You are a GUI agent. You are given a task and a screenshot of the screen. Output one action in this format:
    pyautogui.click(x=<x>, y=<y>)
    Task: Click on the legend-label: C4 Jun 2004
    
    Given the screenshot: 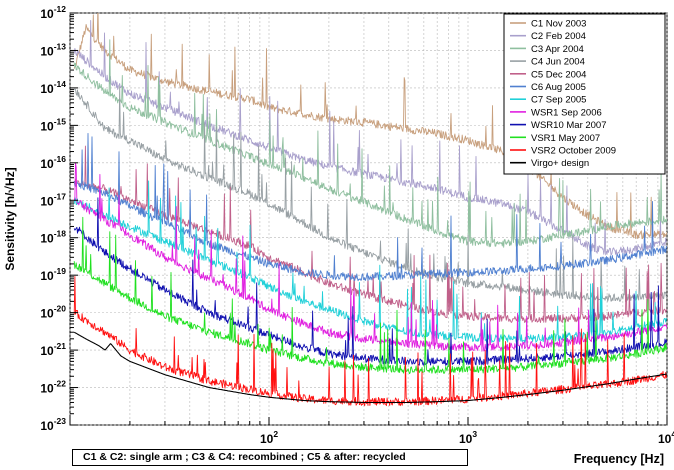 What is the action you would take?
    pyautogui.click(x=558, y=62)
    